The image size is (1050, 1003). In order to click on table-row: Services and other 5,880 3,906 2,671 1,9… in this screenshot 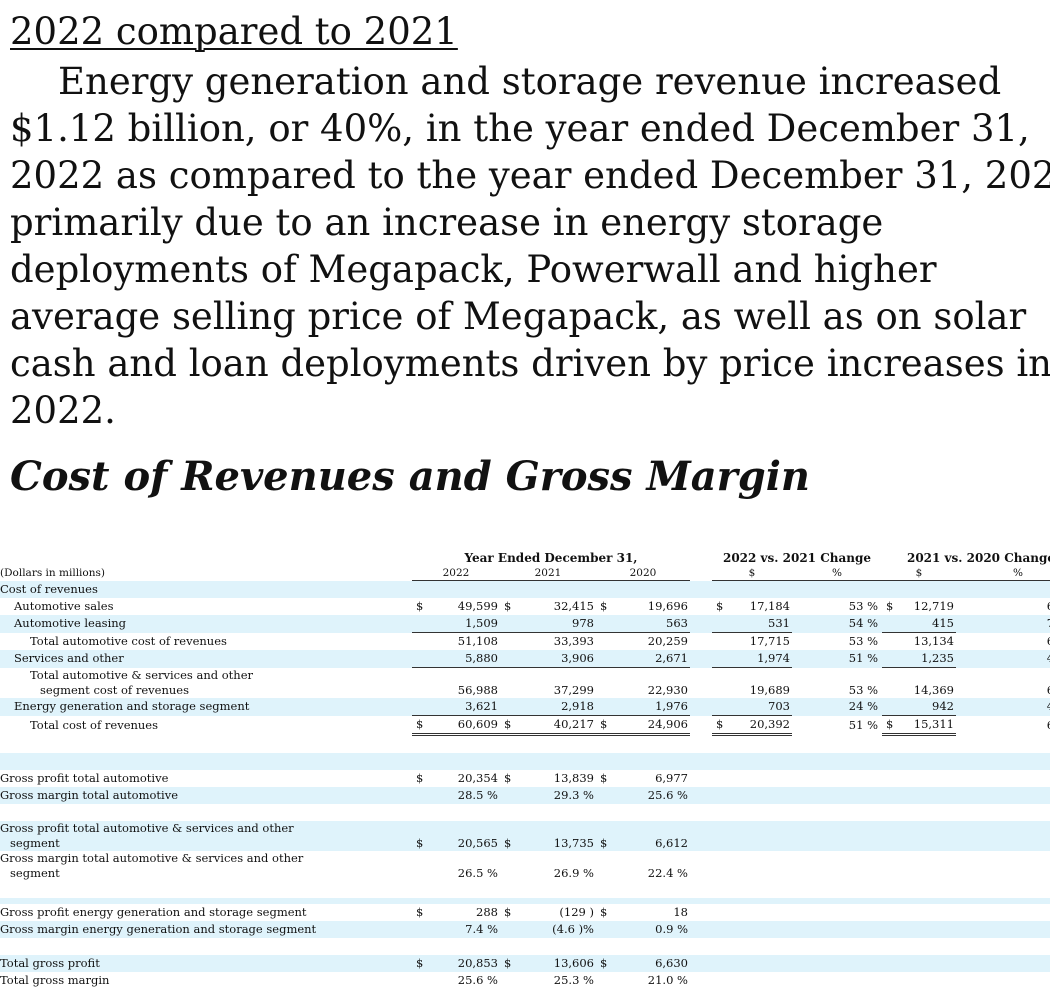, I will do `click(525, 659)`.